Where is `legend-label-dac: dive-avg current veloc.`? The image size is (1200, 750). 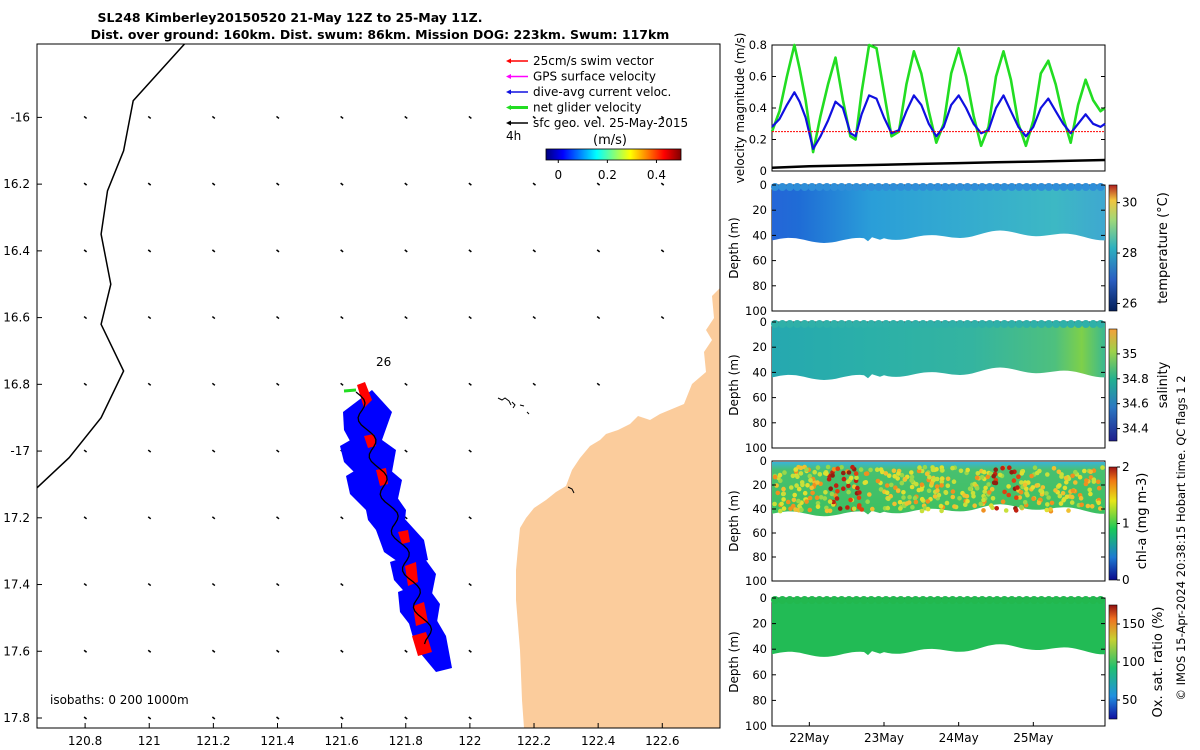
legend-label-dac: dive-avg current veloc. is located at coordinates (602, 92).